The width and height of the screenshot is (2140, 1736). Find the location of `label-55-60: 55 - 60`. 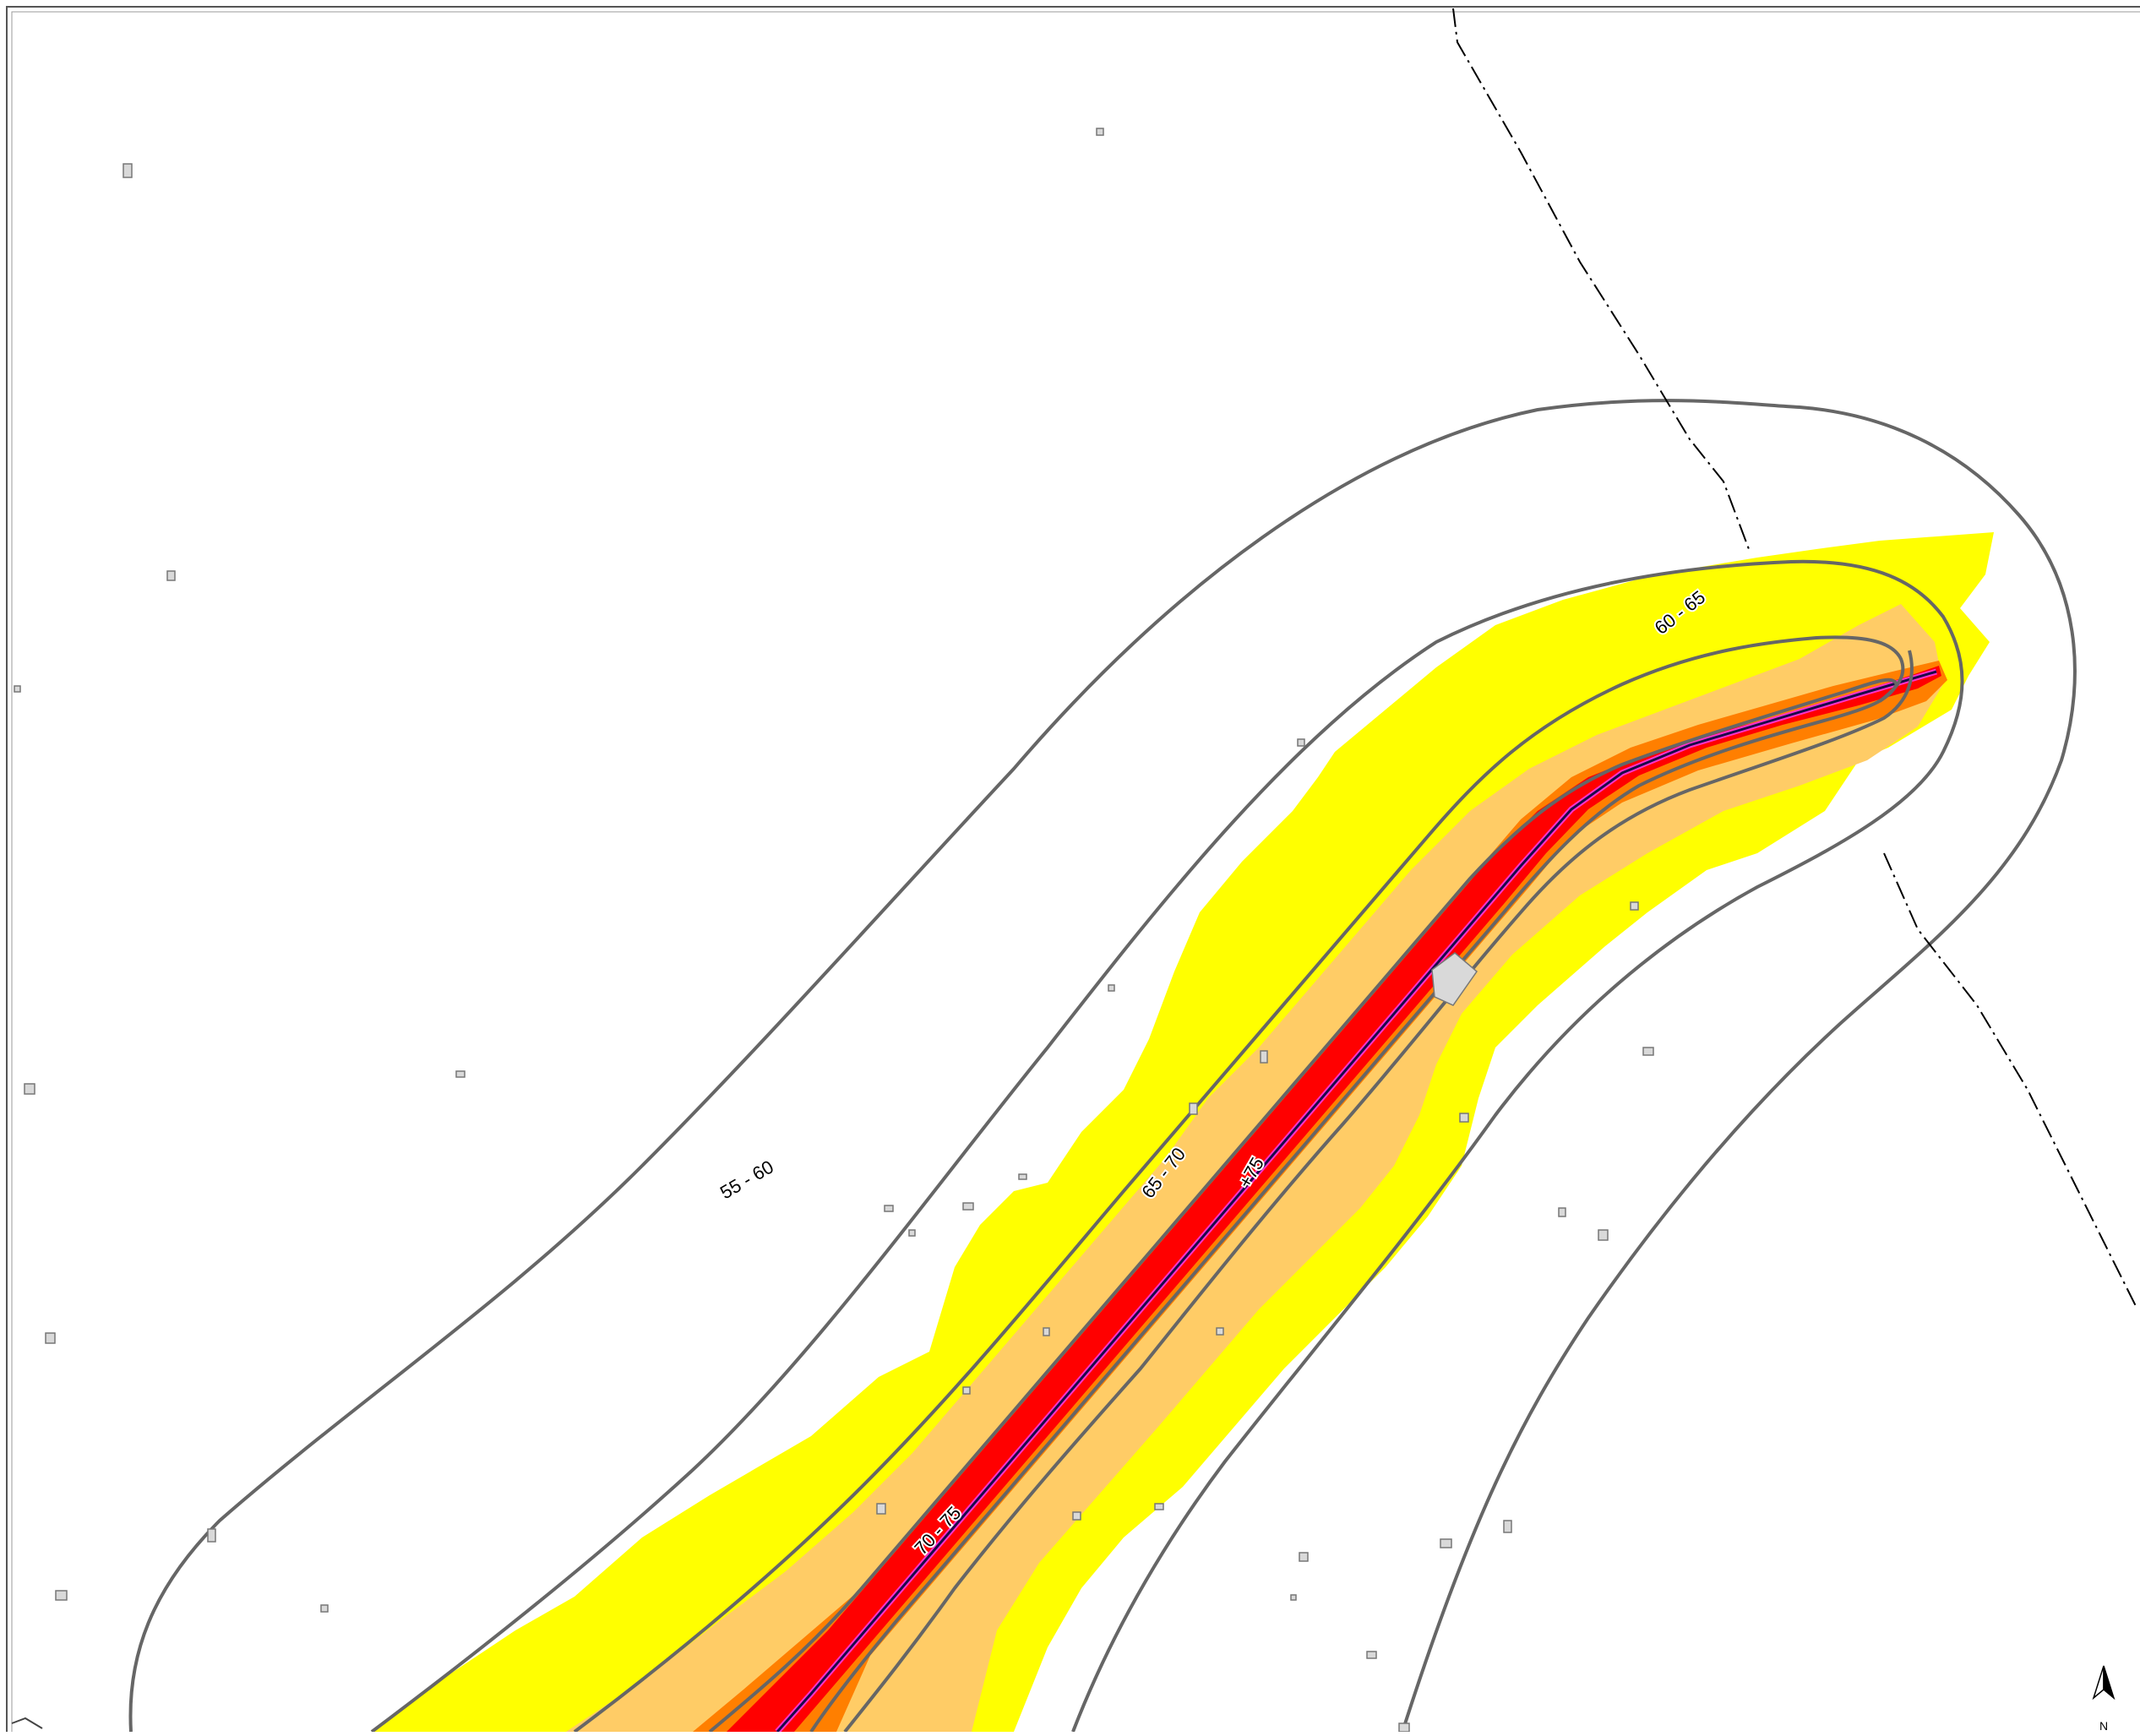

label-55-60: 55 - 60 is located at coordinates (746, 1179).